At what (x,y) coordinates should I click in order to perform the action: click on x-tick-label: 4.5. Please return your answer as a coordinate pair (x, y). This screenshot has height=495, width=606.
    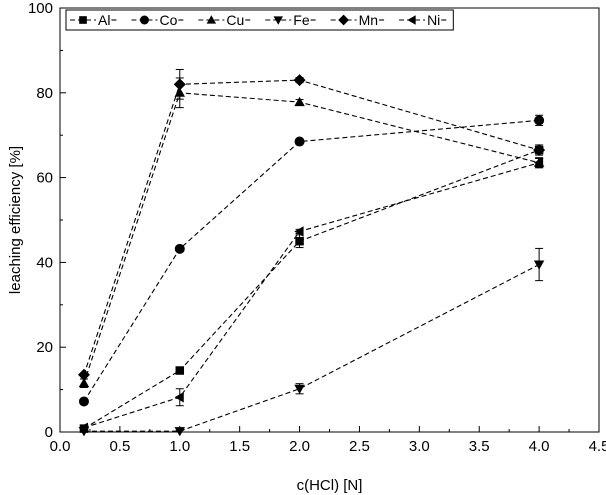
    Looking at the image, I should click on (597, 446).